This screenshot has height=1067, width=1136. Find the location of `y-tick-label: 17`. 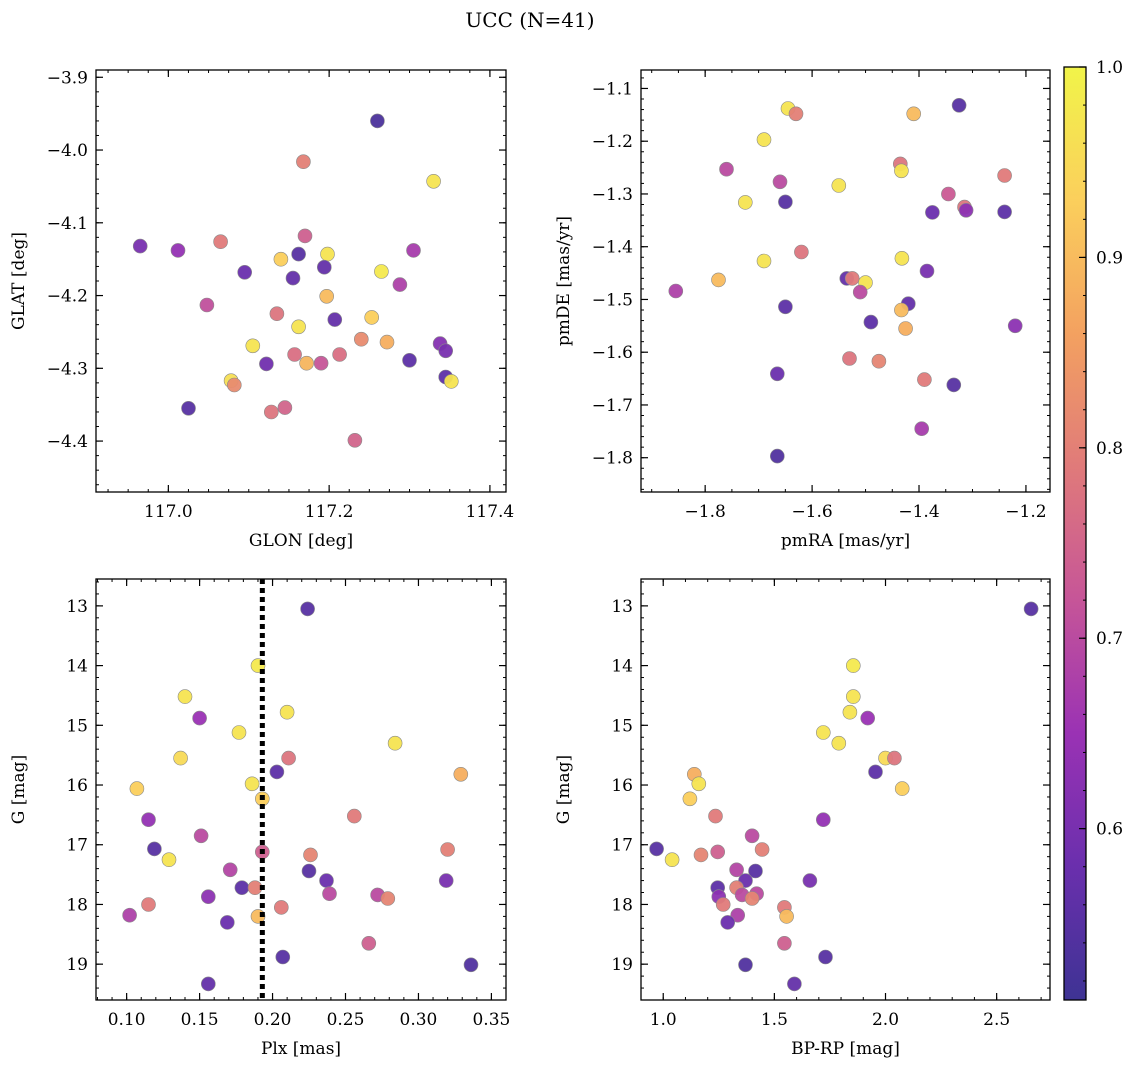

y-tick-label: 17 is located at coordinates (622, 846).